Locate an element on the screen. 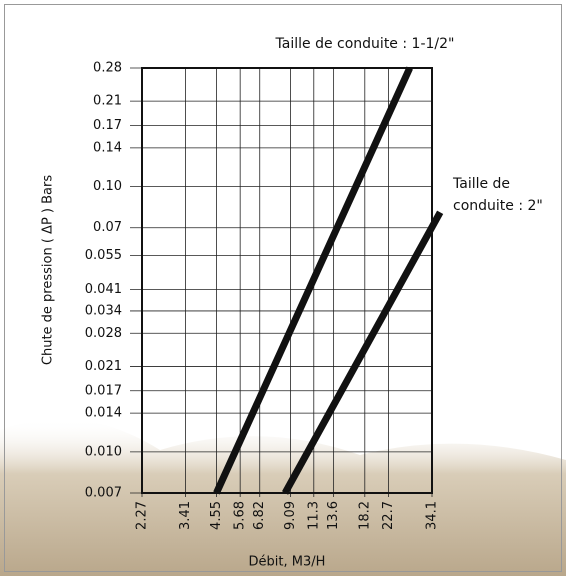 The width and height of the screenshot is (566, 576). x-tick-label: 9.09 is located at coordinates (290, 515).